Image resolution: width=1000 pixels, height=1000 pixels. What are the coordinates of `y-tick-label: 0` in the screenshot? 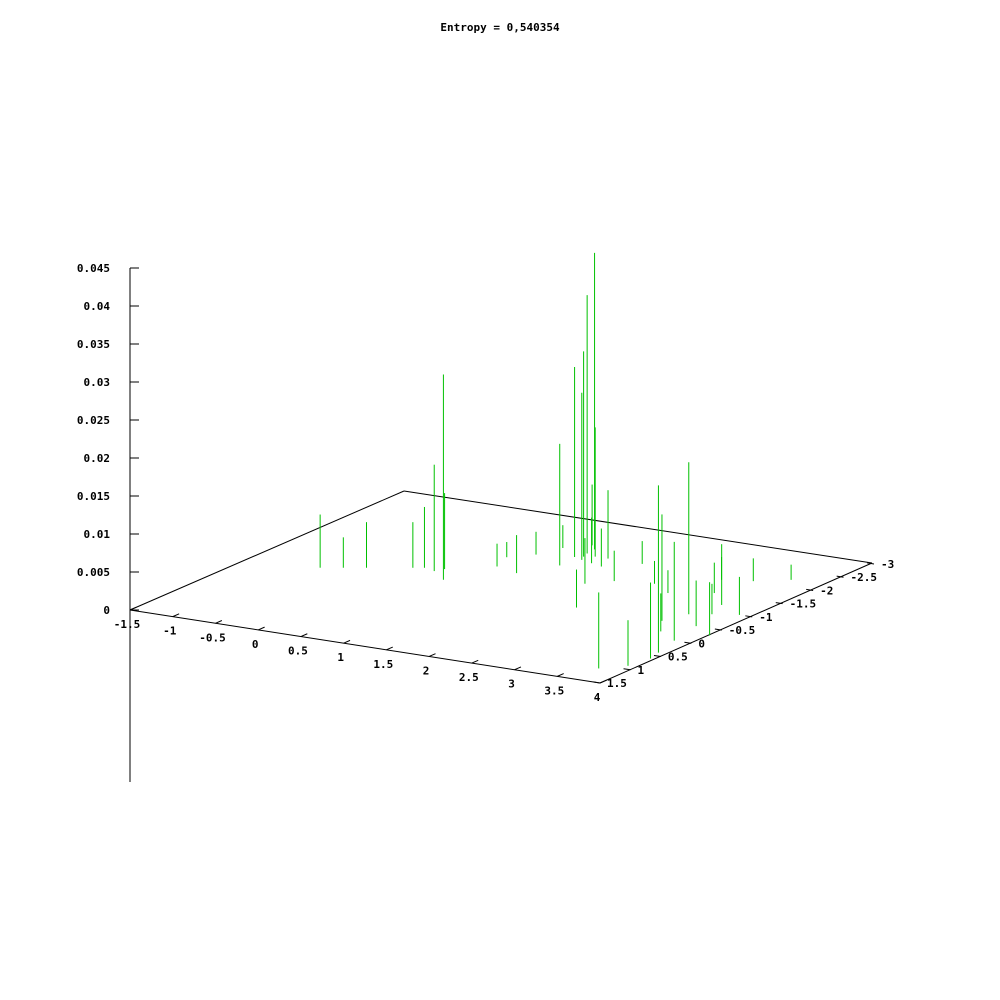 It's located at (701, 643).